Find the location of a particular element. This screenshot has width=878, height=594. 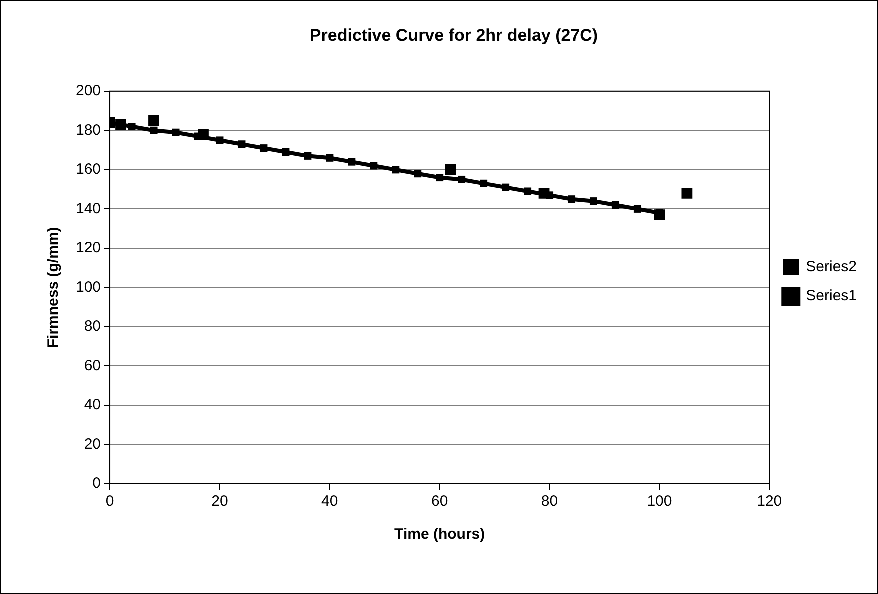

y-axis-title: Firmness (g/mm) is located at coordinates (53, 287).